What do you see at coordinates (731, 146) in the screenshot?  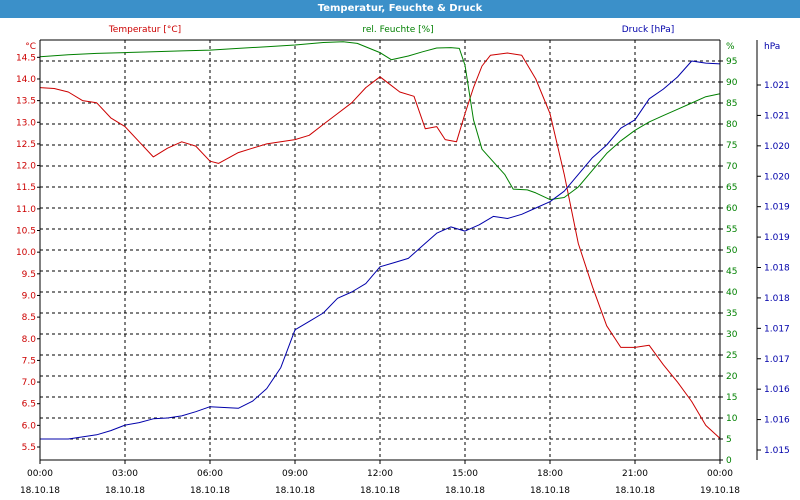 I see `humidity-tick-label: 75` at bounding box center [731, 146].